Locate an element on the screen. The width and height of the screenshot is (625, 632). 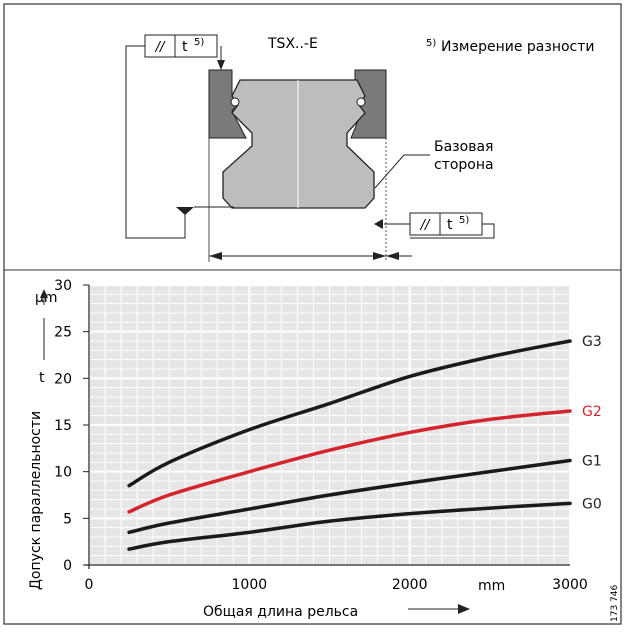
top-tolerance-t: t is located at coordinates (185, 47).